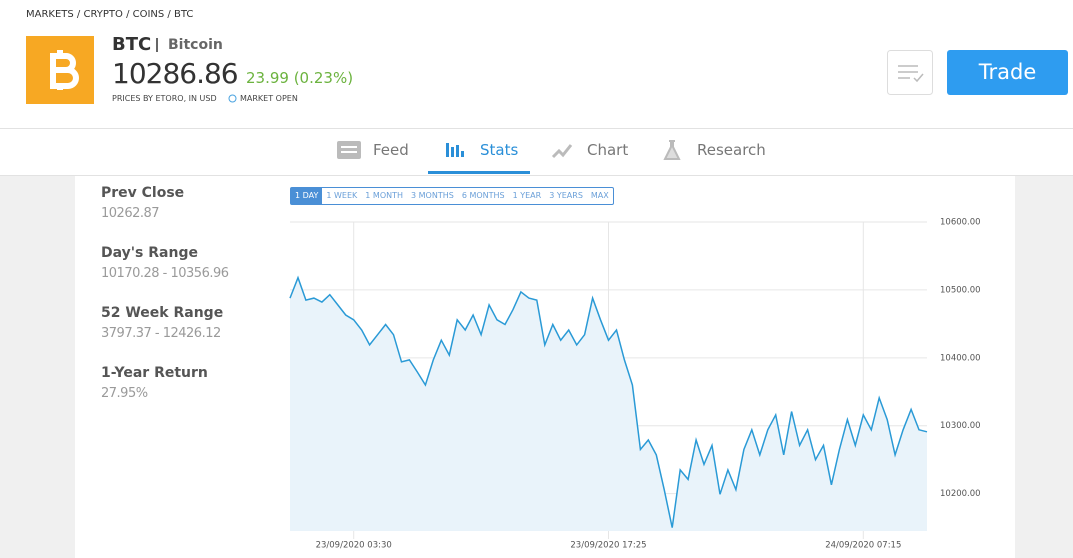 The width and height of the screenshot is (1073, 558). I want to click on asset-name: Bitcoin, so click(189, 45).